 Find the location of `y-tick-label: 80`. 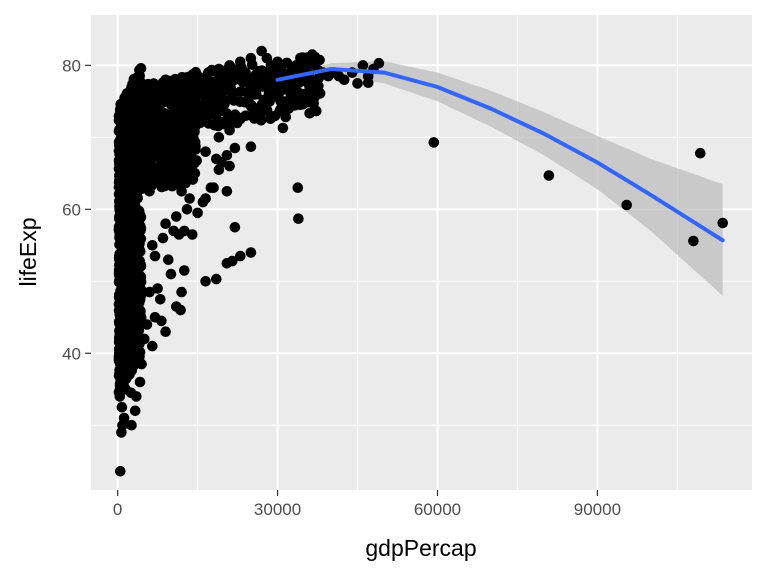

y-tick-label: 80 is located at coordinates (71, 65).